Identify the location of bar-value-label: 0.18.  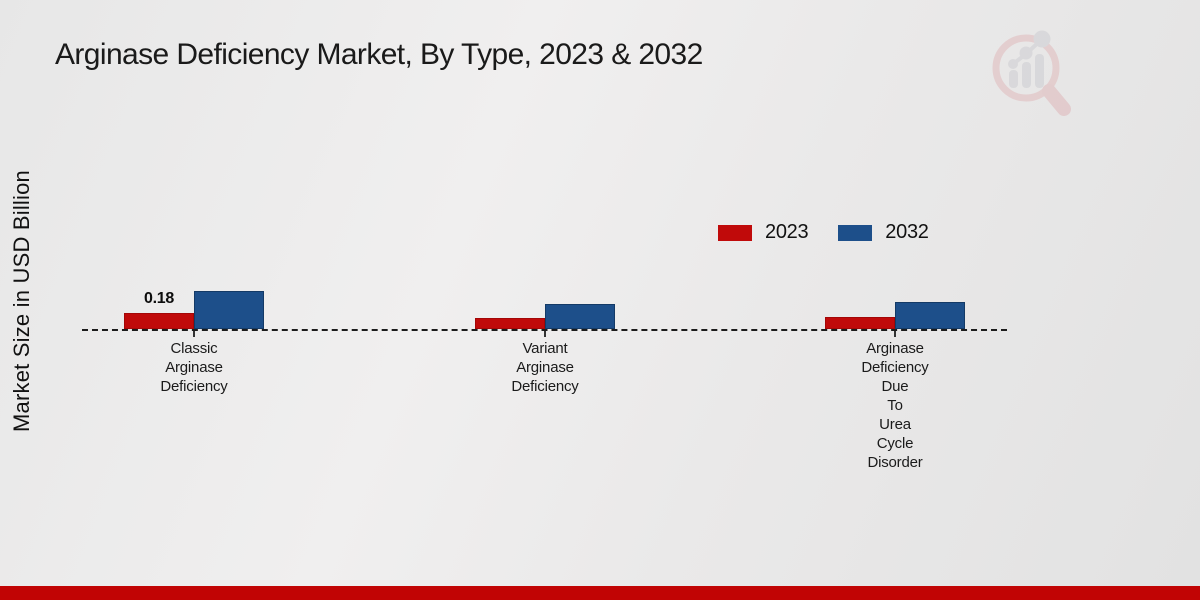
(159, 298).